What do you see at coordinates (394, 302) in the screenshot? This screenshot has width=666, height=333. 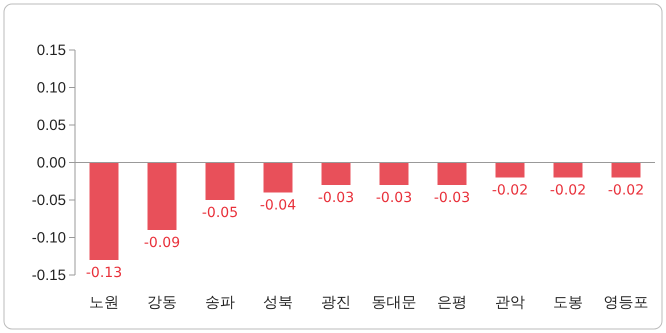 I see `x-tick-label: 동대문` at bounding box center [394, 302].